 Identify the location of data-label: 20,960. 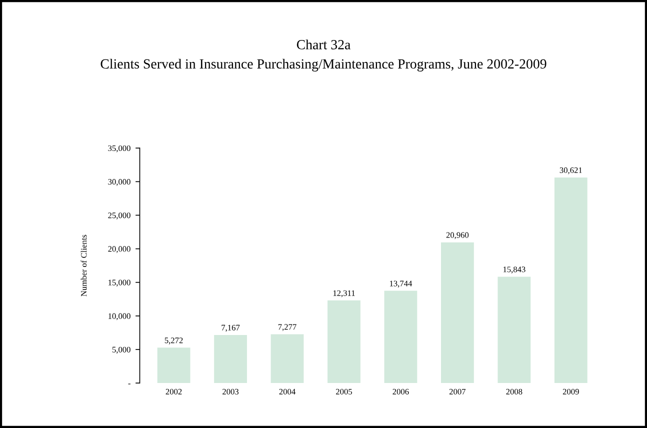
(457, 236).